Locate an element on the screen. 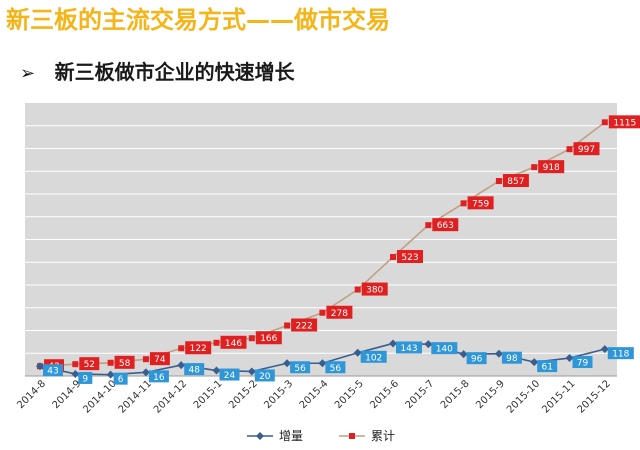  data-label-increment: 20 is located at coordinates (265, 377).